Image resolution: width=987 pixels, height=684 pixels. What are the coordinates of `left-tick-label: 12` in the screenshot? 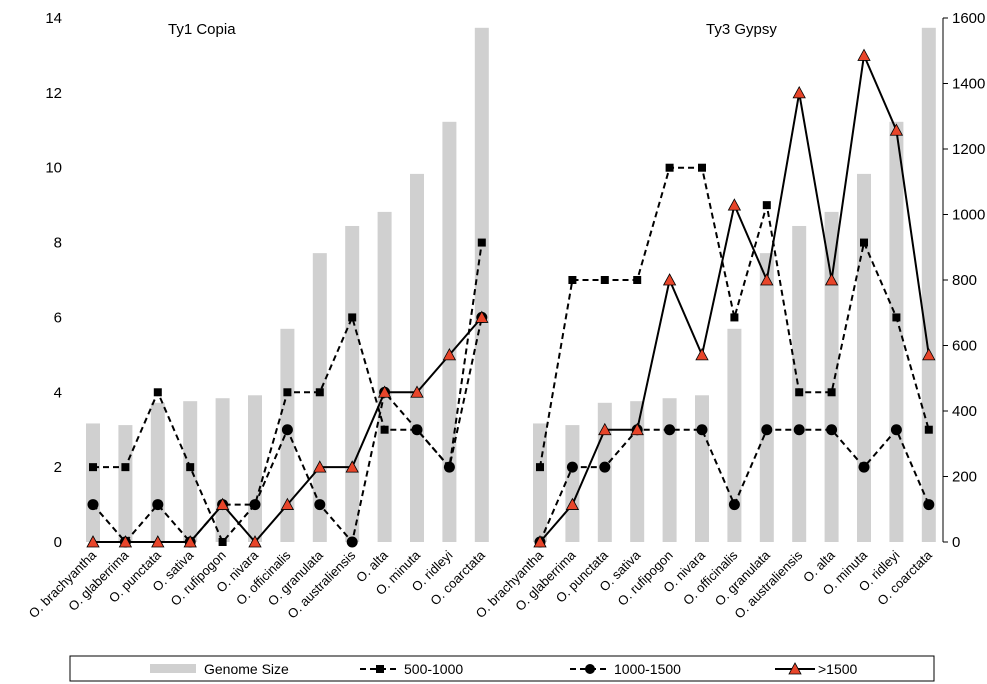 It's located at (53, 93).